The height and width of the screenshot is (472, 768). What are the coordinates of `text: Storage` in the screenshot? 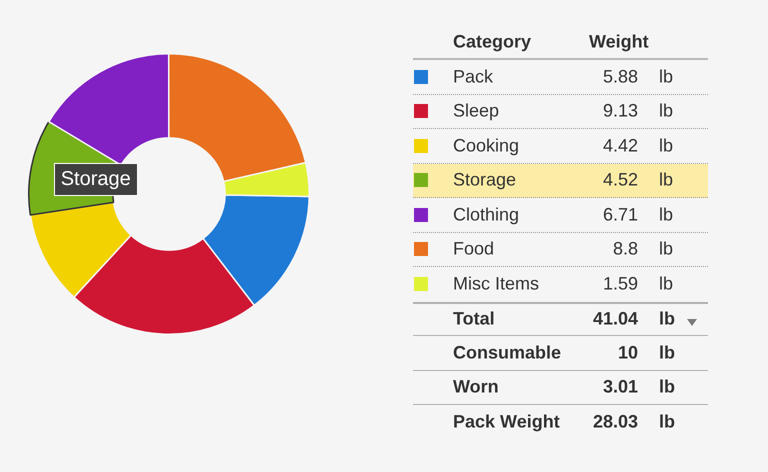 It's located at (95, 179).